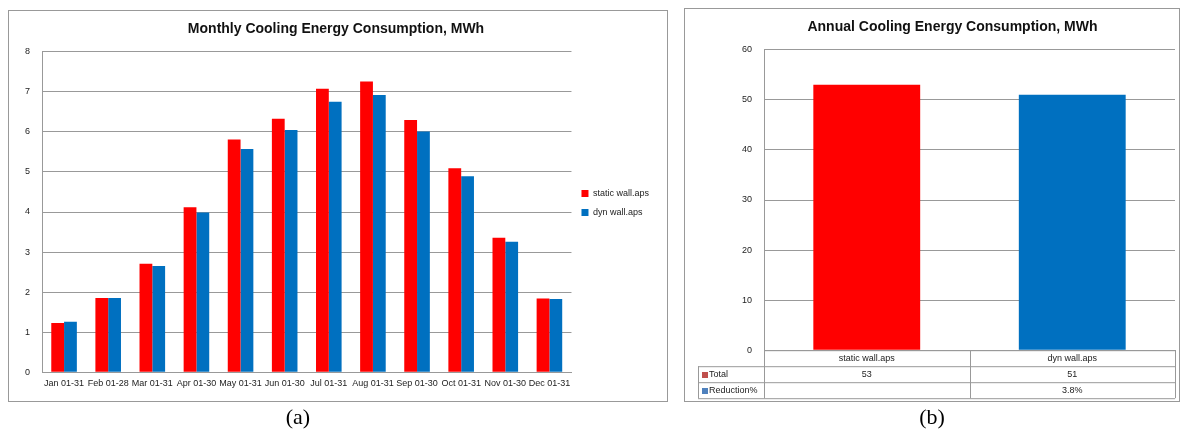 The height and width of the screenshot is (436, 1184). What do you see at coordinates (108, 383) in the screenshot?
I see `x-tick-label: Feb 01-28` at bounding box center [108, 383].